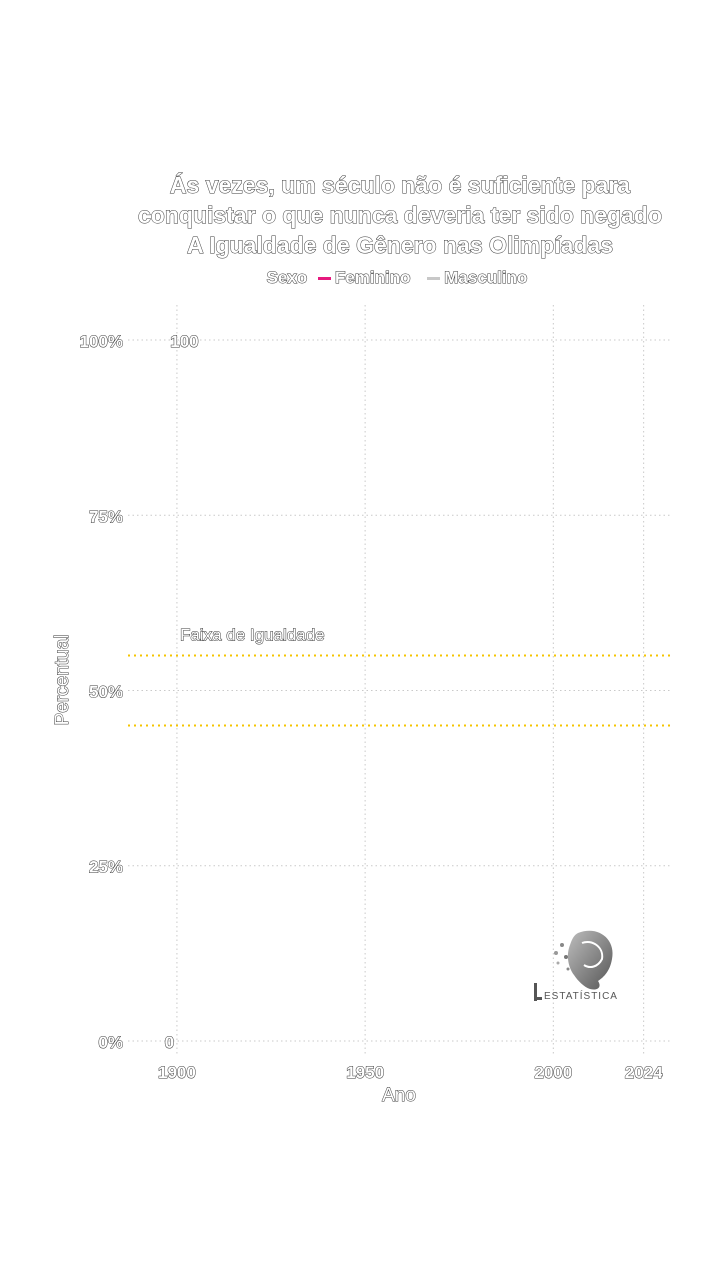 The width and height of the screenshot is (720, 1280). Describe the element at coordinates (106, 692) in the screenshot. I see `y-tick-label-50: 50%` at that location.